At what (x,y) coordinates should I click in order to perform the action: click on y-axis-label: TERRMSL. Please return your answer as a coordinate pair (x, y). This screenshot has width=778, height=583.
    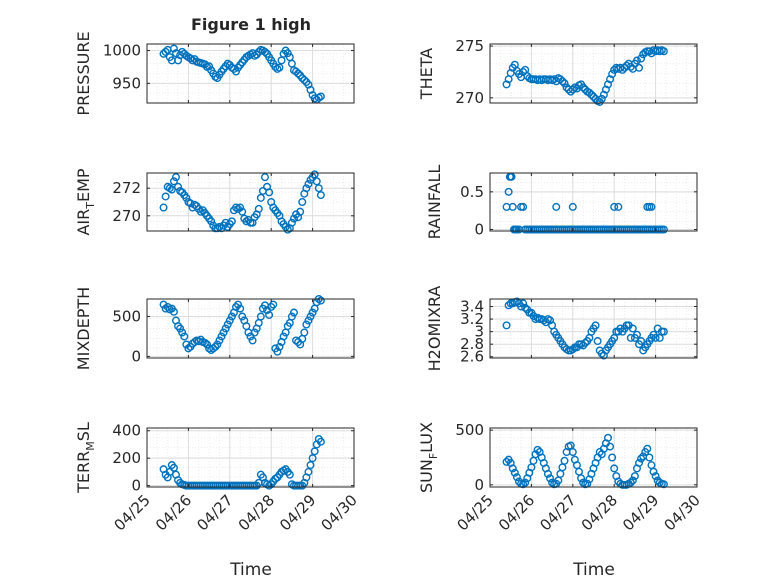
    Looking at the image, I should click on (85, 458).